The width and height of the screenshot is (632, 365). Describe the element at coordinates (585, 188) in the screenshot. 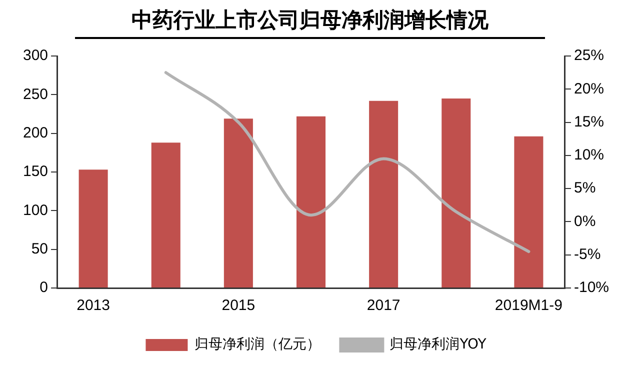

I see `y2-tick-label: 5%` at that location.